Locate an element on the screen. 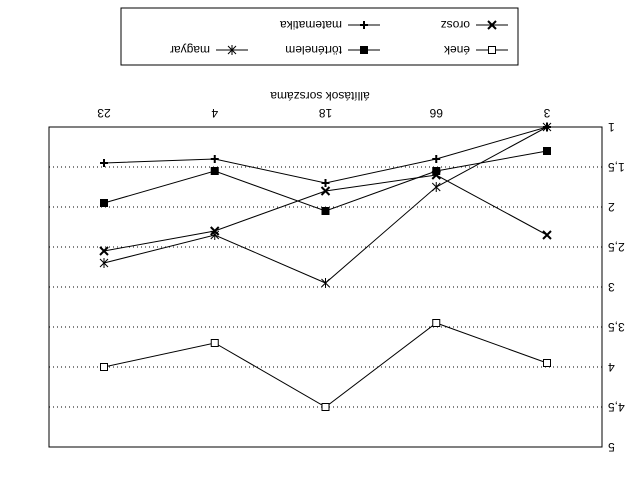 This screenshot has height=480, width=640. series-történelem is located at coordinates (325, 181).